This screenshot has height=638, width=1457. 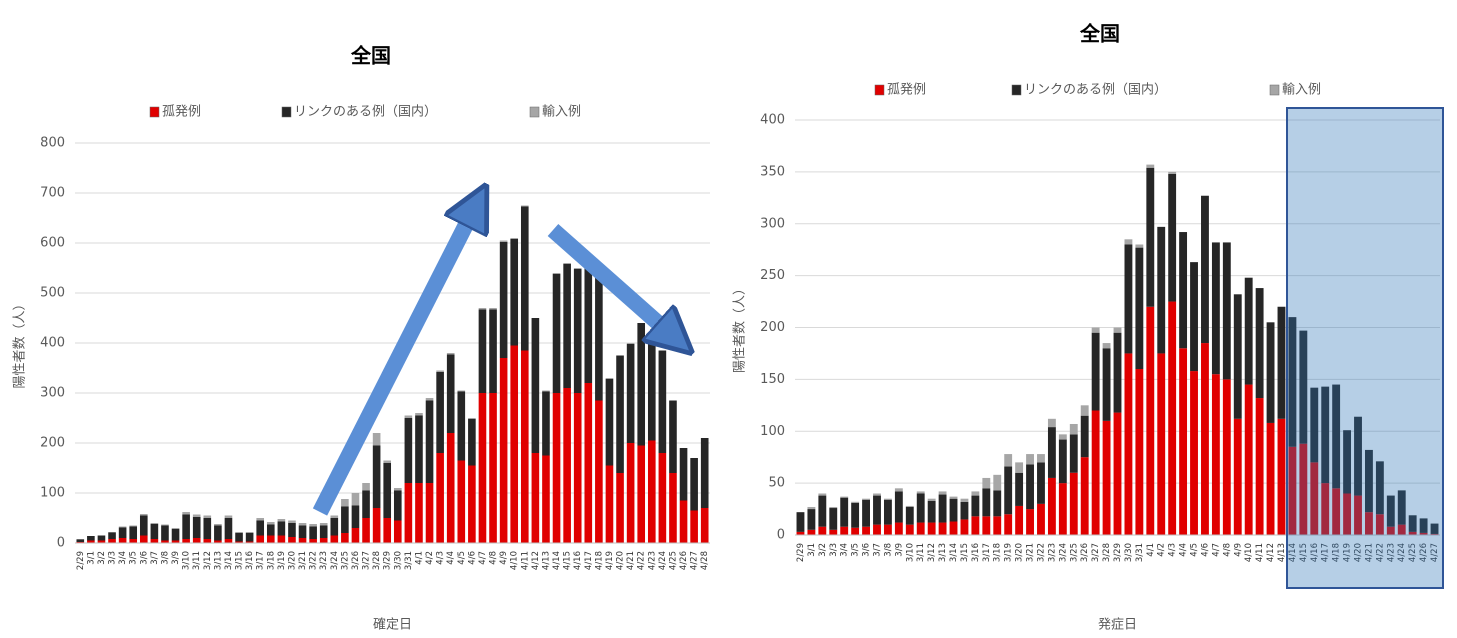 What do you see at coordinates (377, 560) in the screenshot?
I see `x-tick-label: 3/28` at bounding box center [377, 560].